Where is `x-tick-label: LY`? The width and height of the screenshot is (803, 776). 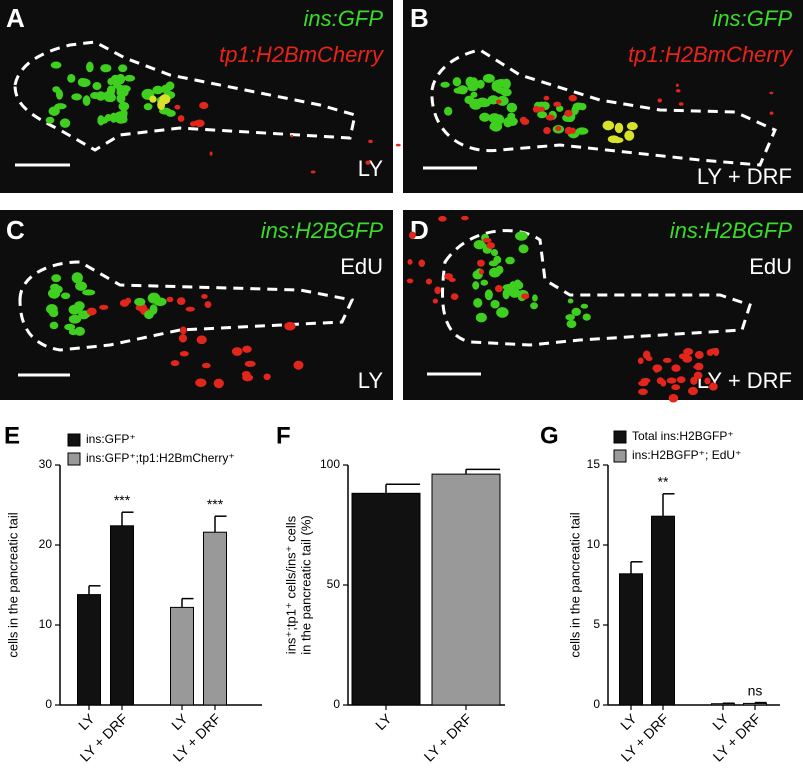
x-tick-label: LY is located at coordinates (720, 721).